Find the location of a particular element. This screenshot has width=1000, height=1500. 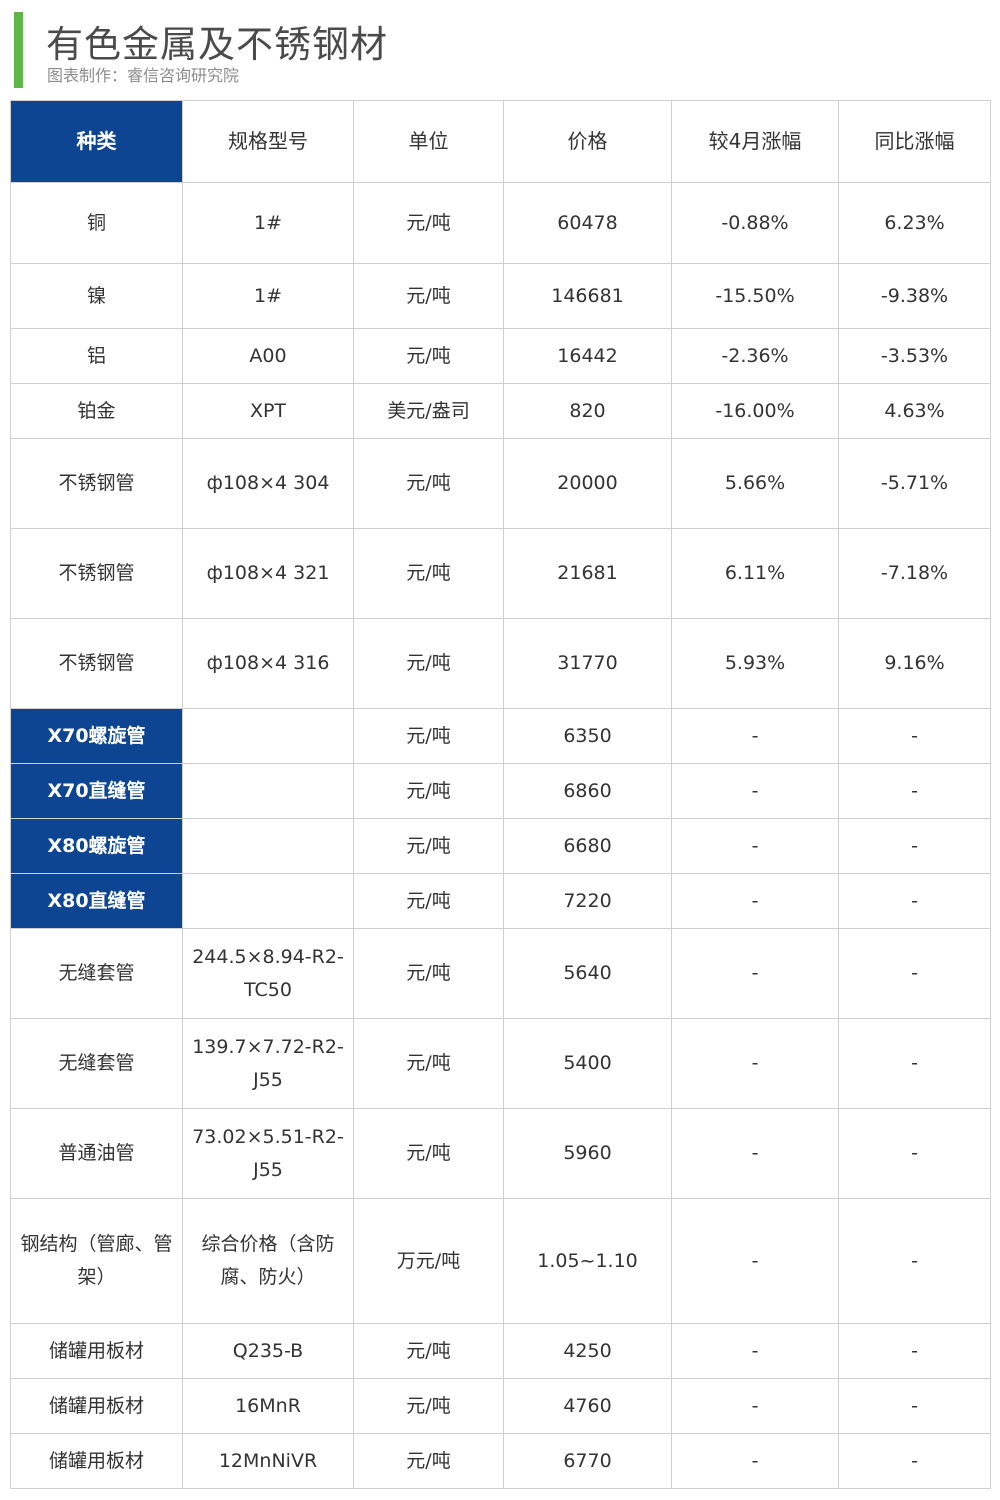

cell-yoy: -3.53% is located at coordinates (914, 356).